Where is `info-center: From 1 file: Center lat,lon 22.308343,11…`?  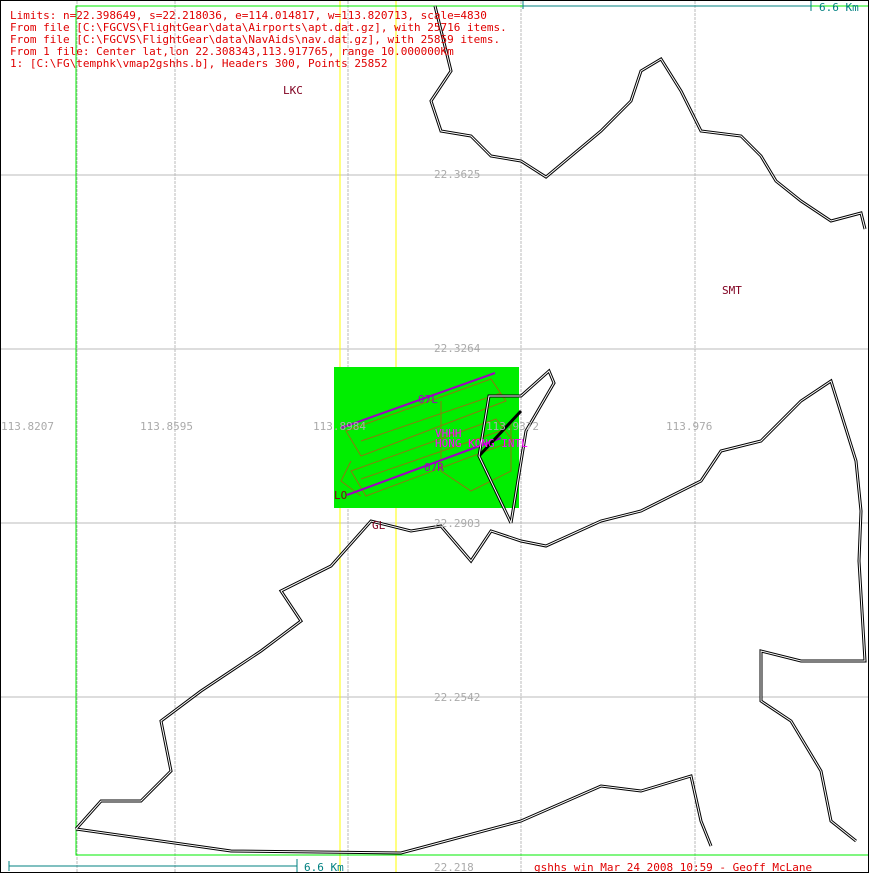 info-center: From 1 file: Center lat,lon 22.308343,11… is located at coordinates (232, 51).